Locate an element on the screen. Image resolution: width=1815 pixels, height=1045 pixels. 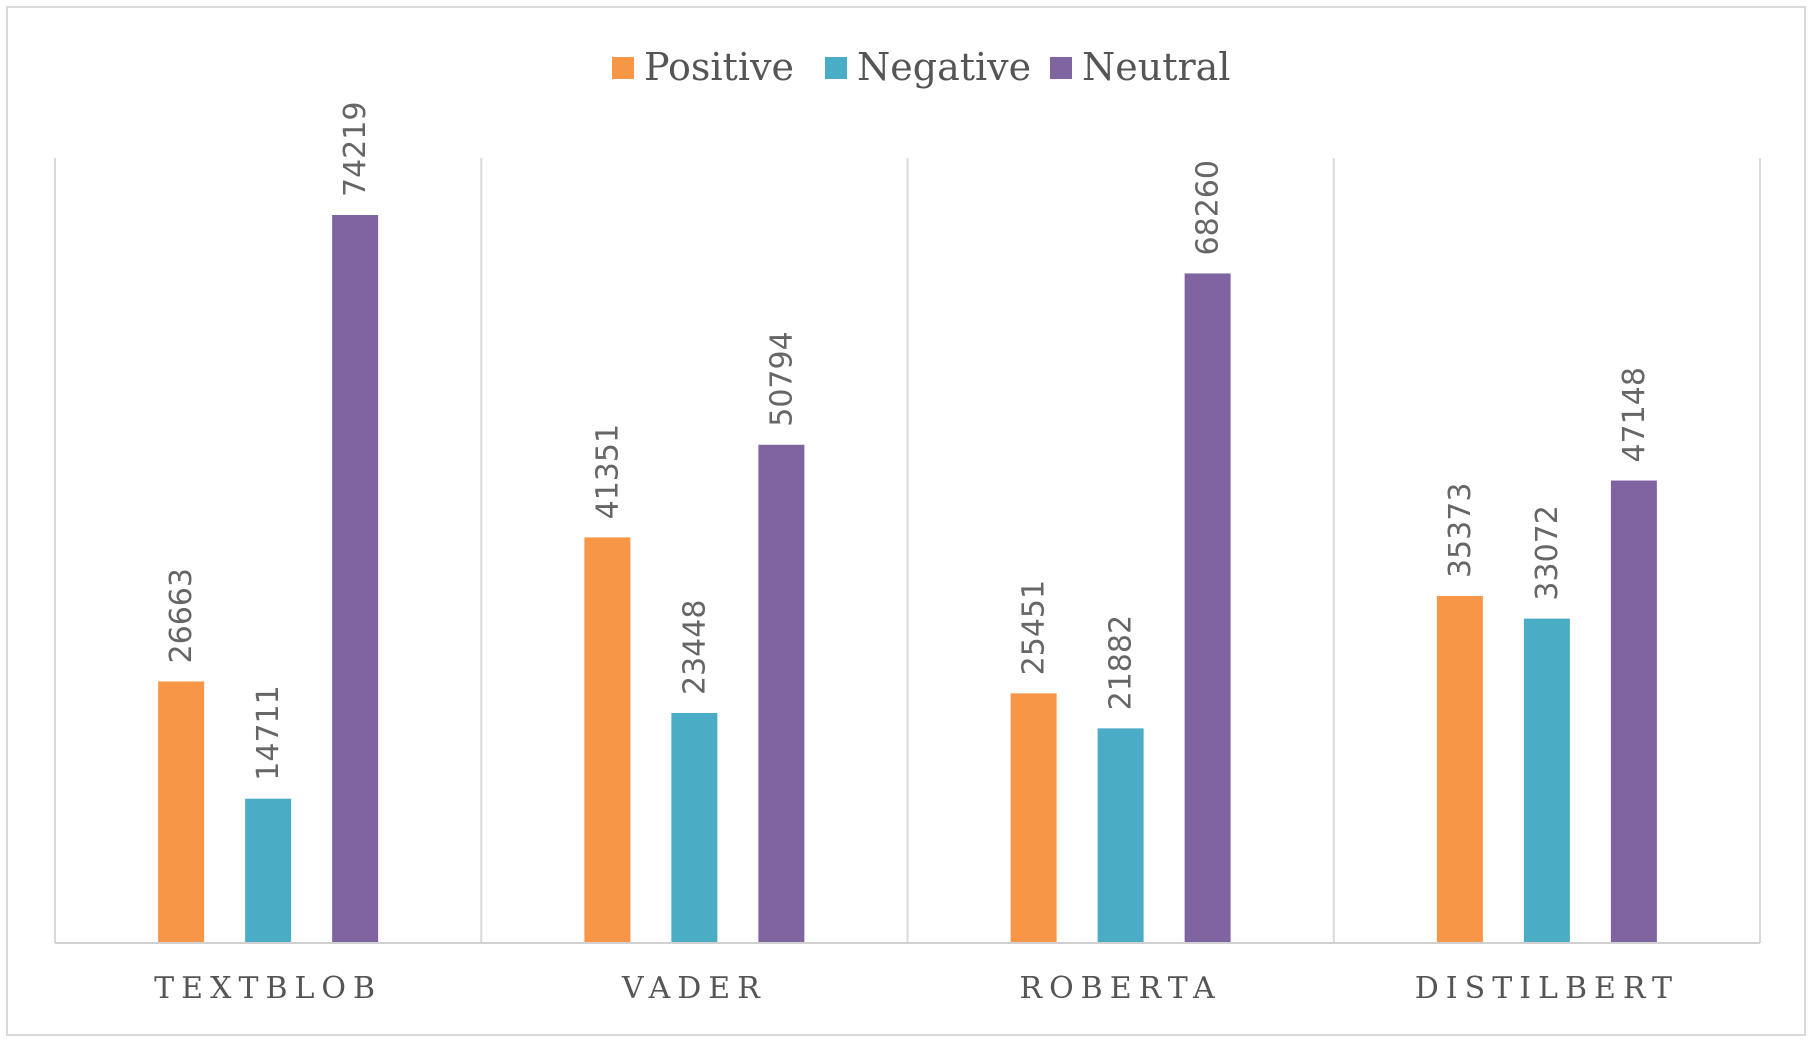
bar-textblob-neutral is located at coordinates (355, 579).